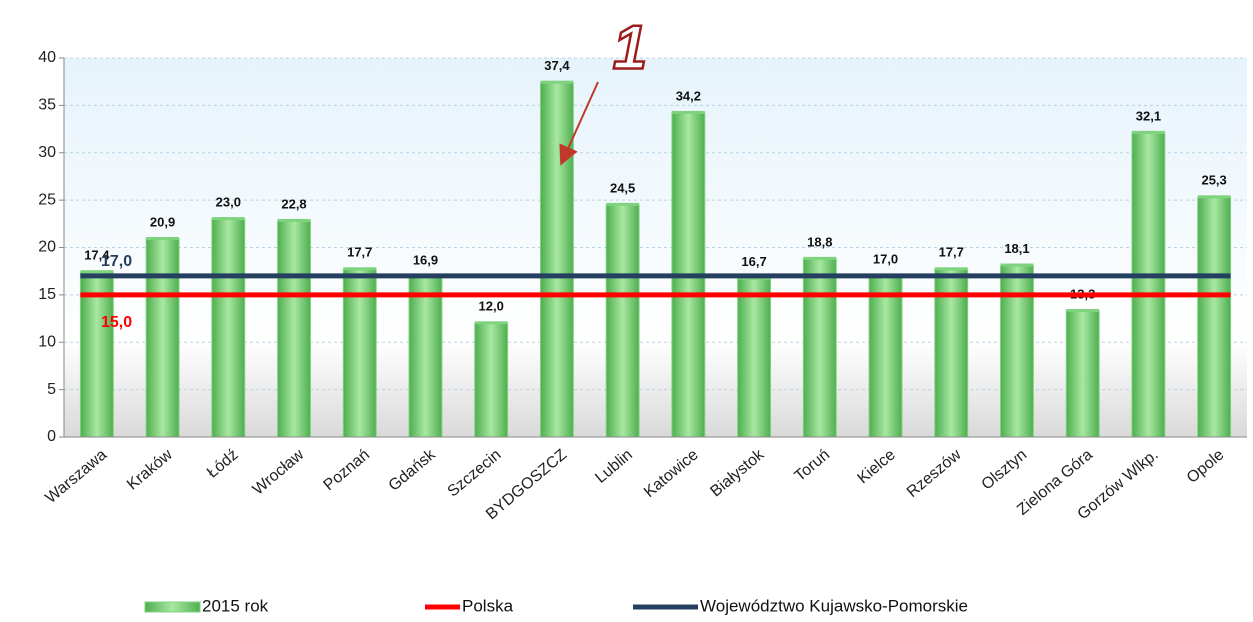  What do you see at coordinates (47, 294) in the screenshot?
I see `y-tick-label: 15` at bounding box center [47, 294].